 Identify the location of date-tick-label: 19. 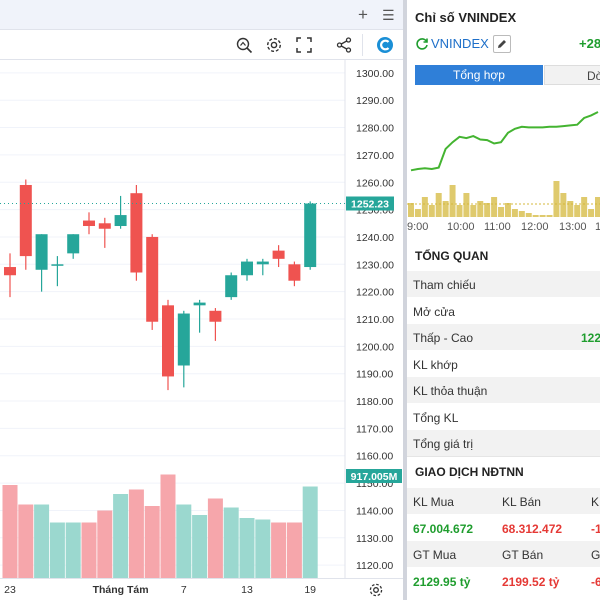
(310, 590).